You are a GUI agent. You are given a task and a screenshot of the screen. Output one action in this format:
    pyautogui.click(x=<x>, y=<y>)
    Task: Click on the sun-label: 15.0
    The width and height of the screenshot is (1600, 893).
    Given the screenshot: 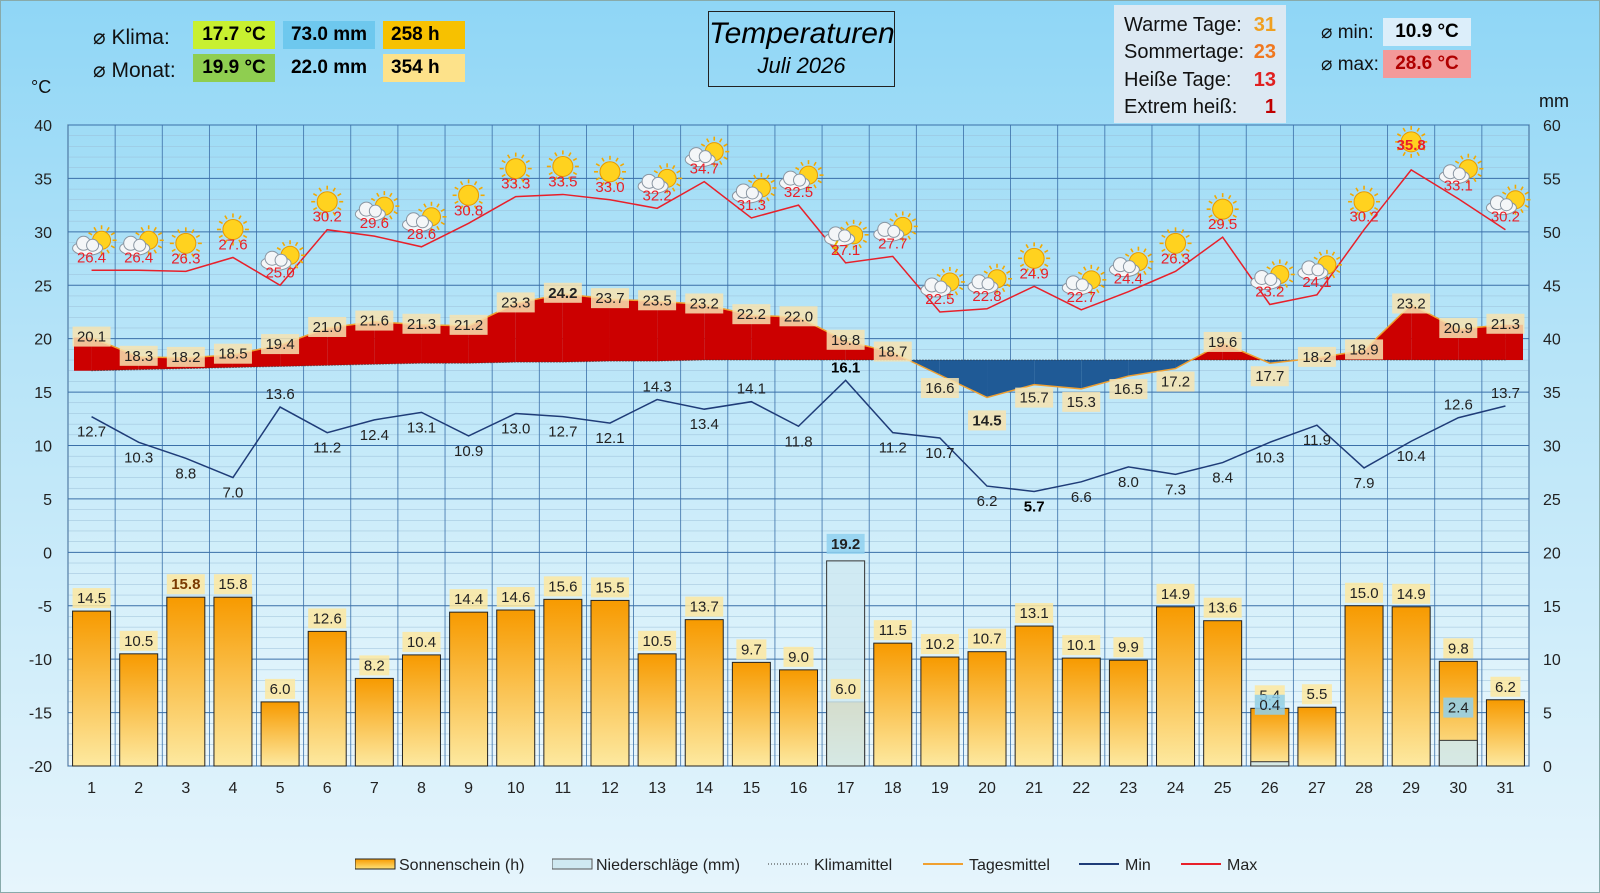 What is the action you would take?
    pyautogui.click(x=1363, y=593)
    